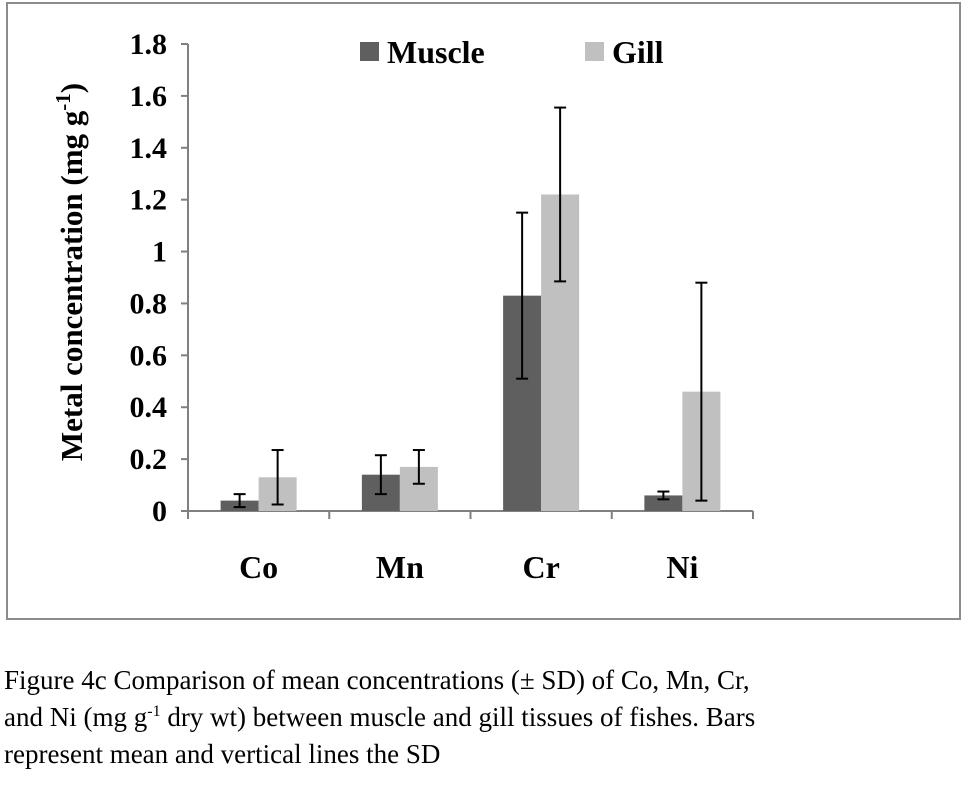 The height and width of the screenshot is (797, 969). Describe the element at coordinates (70, 272) in the screenshot. I see `y-axis-label: Metal concentration (mg g-1)` at that location.